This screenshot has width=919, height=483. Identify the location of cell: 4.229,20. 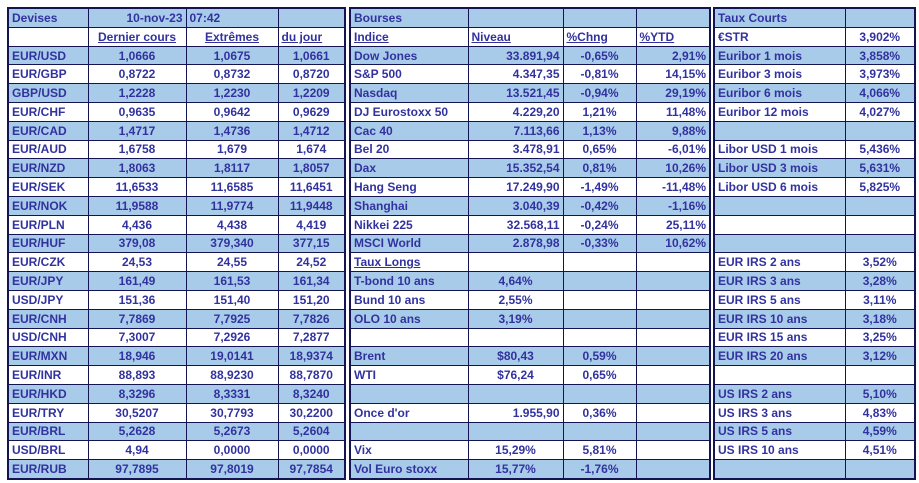
(515, 112).